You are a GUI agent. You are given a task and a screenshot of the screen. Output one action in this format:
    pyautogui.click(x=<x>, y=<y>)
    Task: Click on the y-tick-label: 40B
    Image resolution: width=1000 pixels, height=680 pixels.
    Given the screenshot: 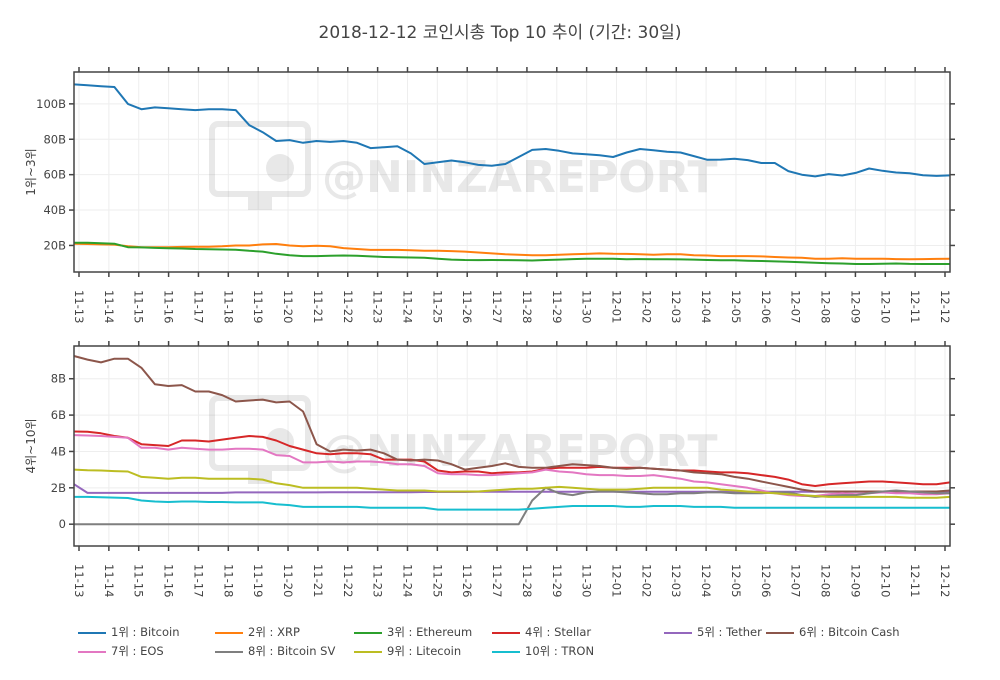 What is the action you would take?
    pyautogui.click(x=54, y=210)
    